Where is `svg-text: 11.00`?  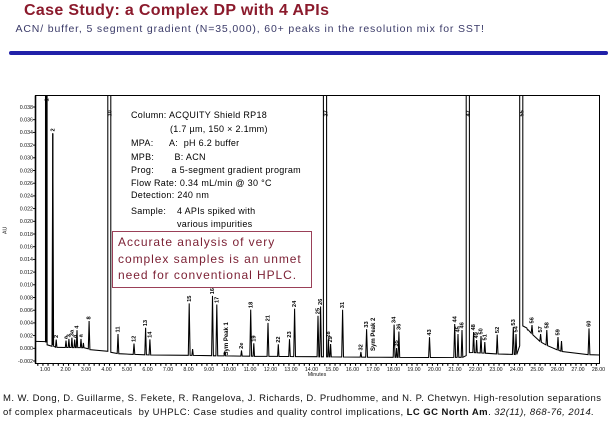
svg-text: 11.00 is located at coordinates (250, 370).